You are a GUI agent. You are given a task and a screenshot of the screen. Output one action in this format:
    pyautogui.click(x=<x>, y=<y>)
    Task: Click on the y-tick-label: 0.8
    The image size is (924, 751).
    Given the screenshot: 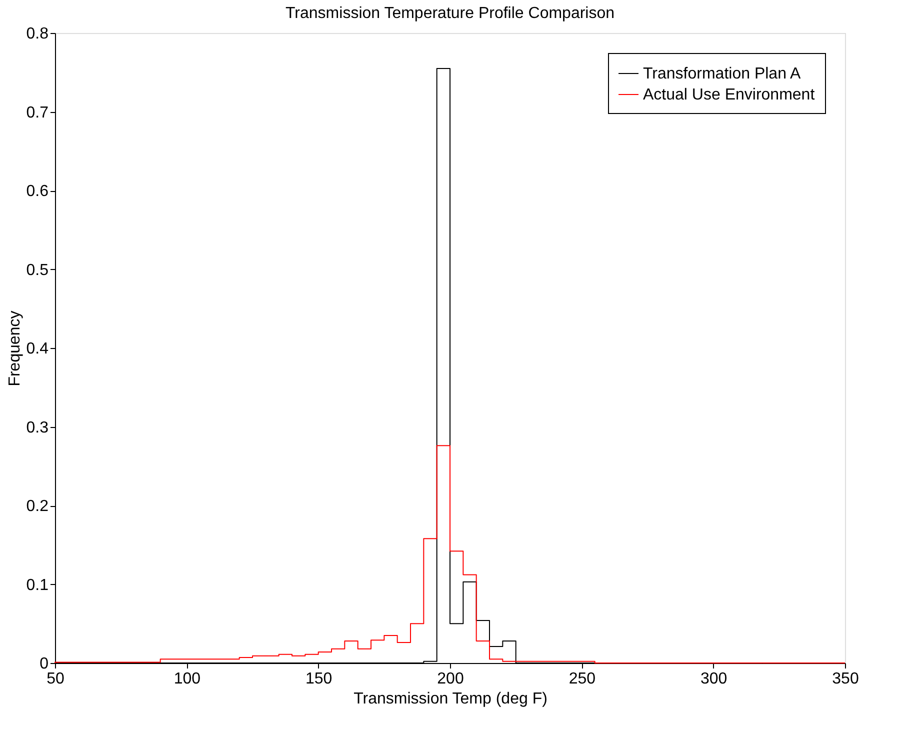 What is the action you would take?
    pyautogui.click(x=37, y=34)
    